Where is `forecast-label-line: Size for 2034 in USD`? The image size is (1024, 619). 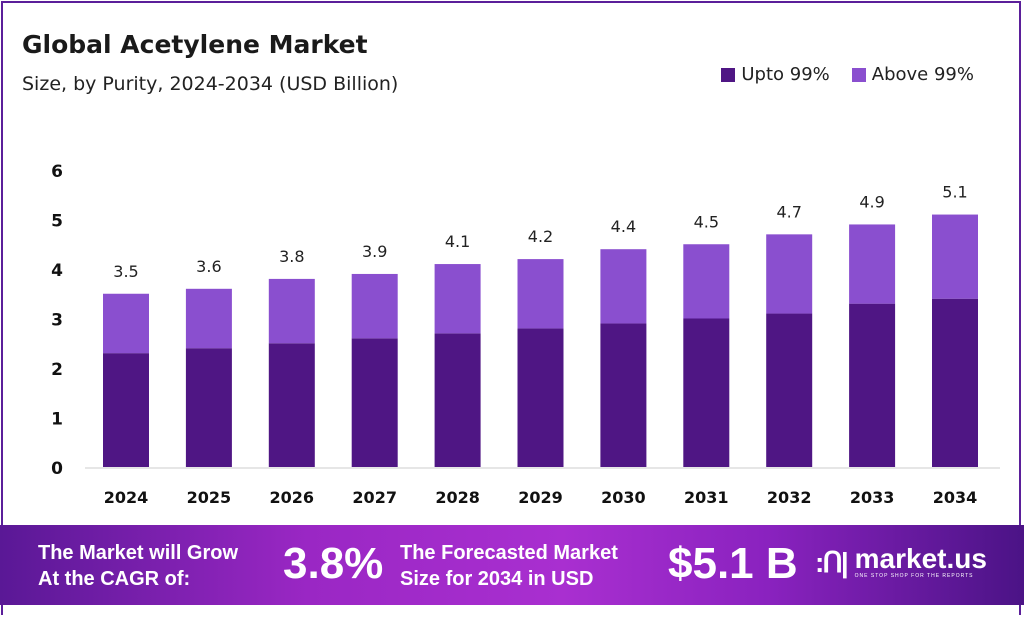 forecast-label-line: Size for 2034 in USD is located at coordinates (497, 579).